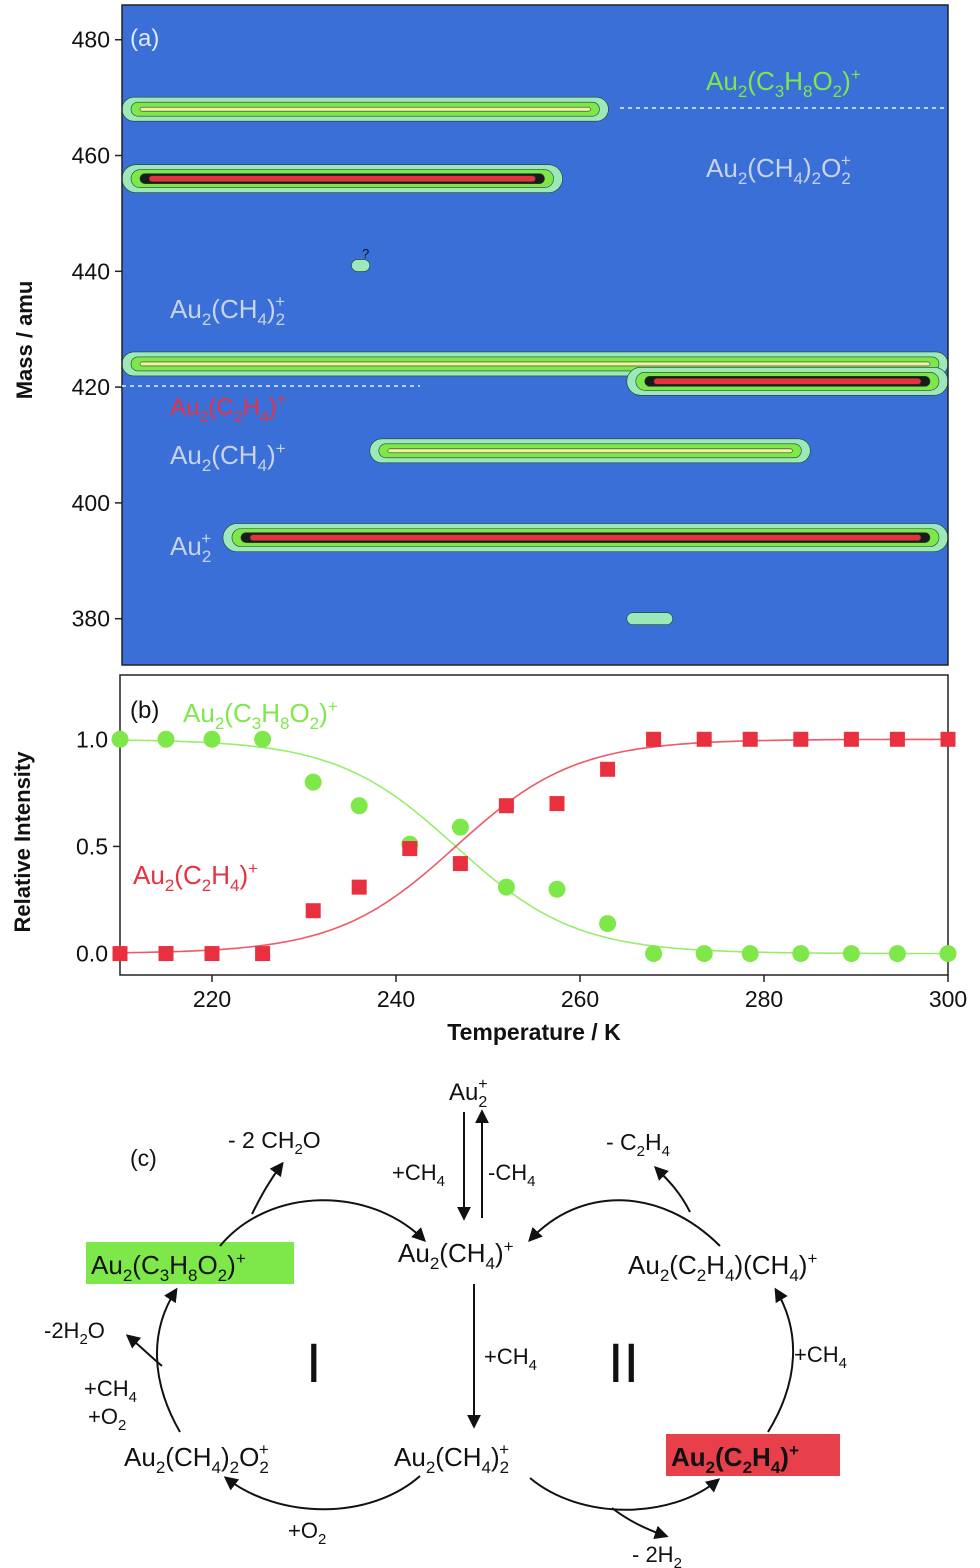 The image size is (980, 1568). Describe the element at coordinates (228, 409) in the screenshot. I see `label-au2-c2h4-a: Au2(C2H4)+` at that location.